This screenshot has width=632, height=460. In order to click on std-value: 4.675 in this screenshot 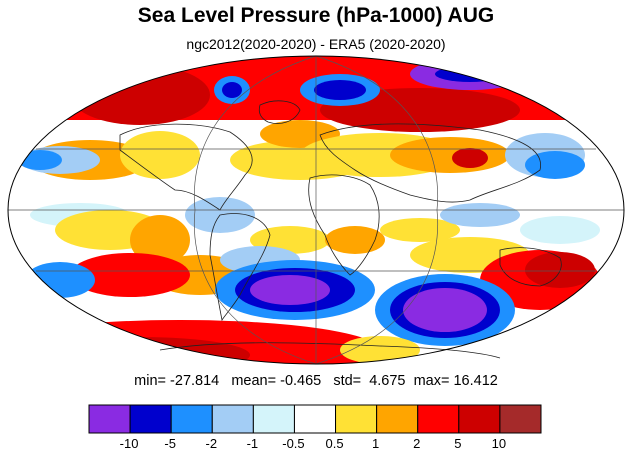, I will do `click(387, 381)`.